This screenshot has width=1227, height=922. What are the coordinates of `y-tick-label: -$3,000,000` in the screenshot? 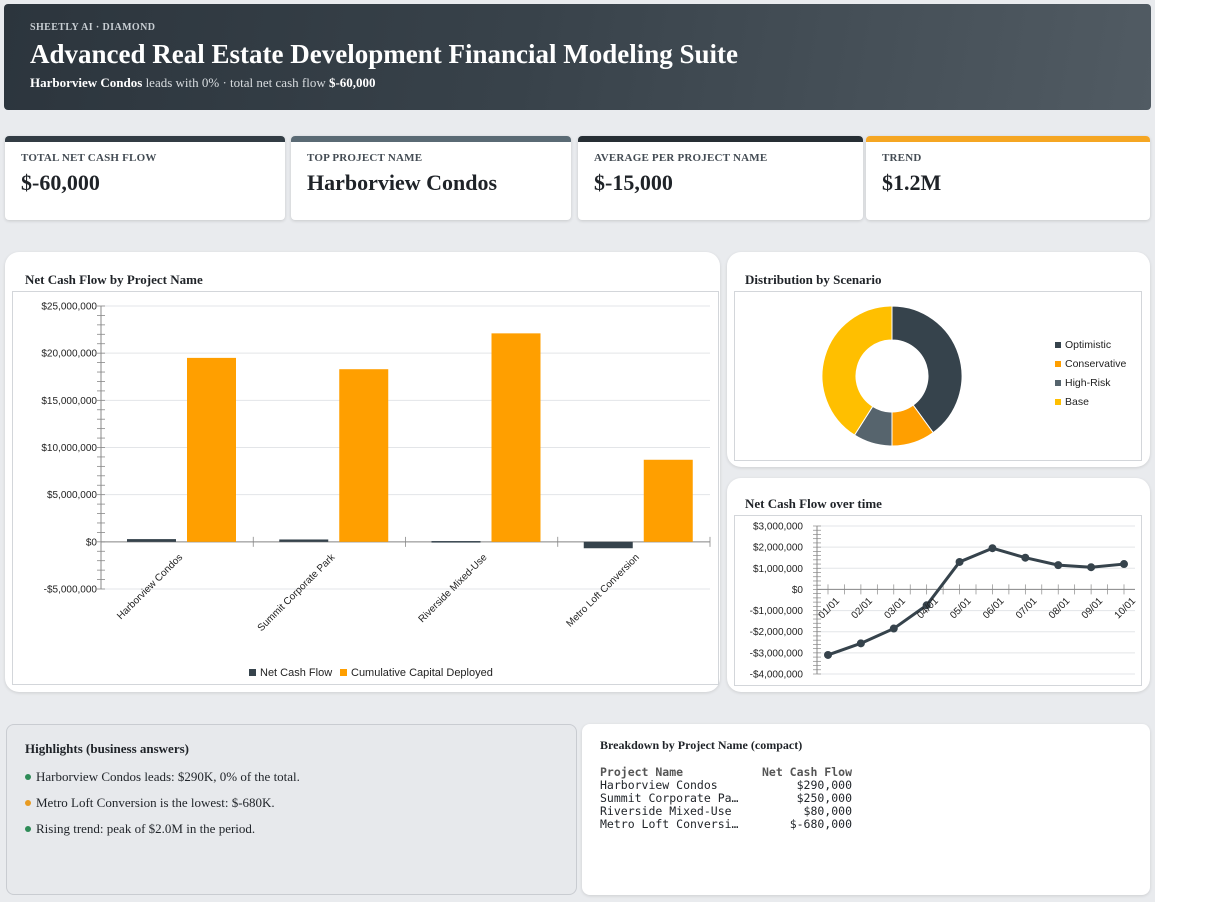 It's located at (777, 653).